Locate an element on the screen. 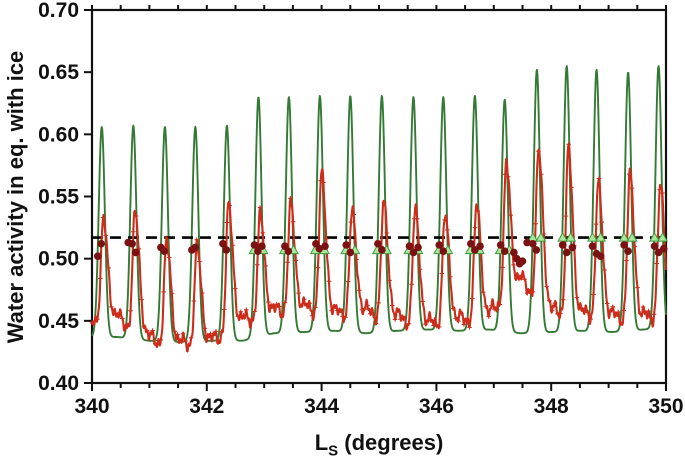 This screenshot has height=461, width=685. y-axis-title: Water activity in eq. with ice is located at coordinates (15, 197).